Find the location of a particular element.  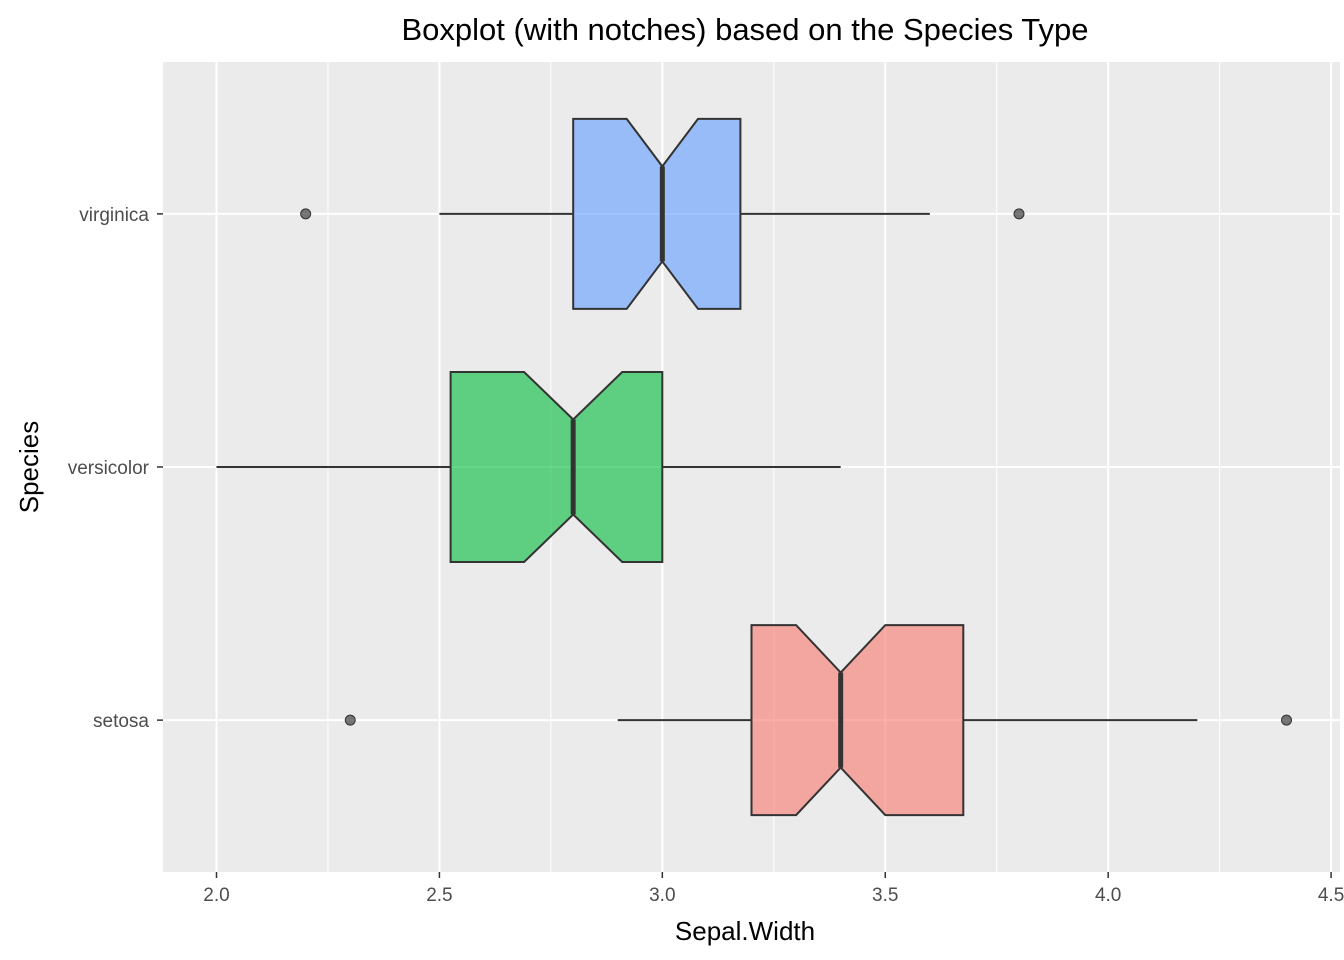

x-tick-label: 3.0 is located at coordinates (662, 895).